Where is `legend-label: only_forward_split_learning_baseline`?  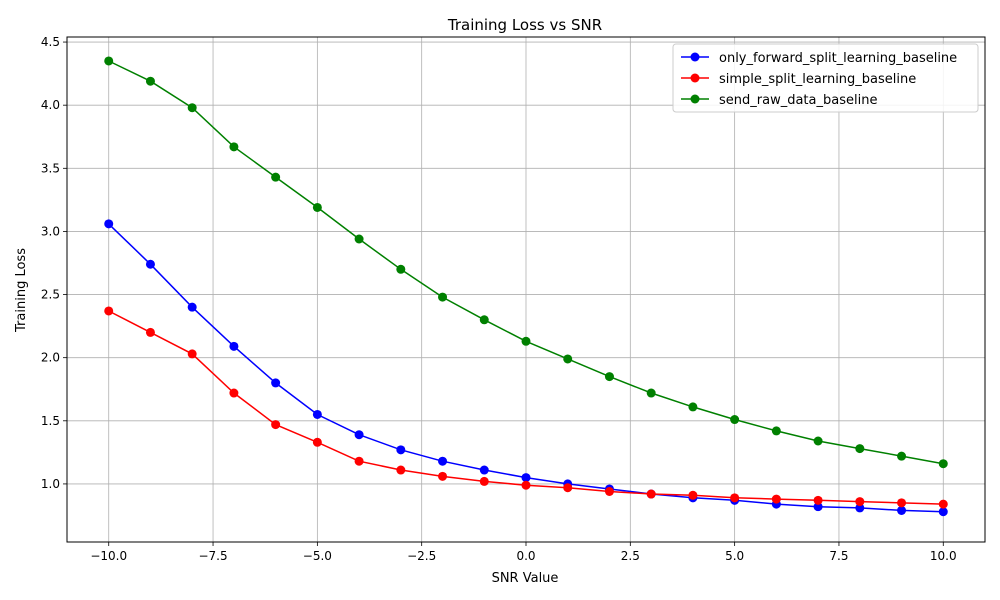 legend-label: only_forward_split_learning_baseline is located at coordinates (838, 58).